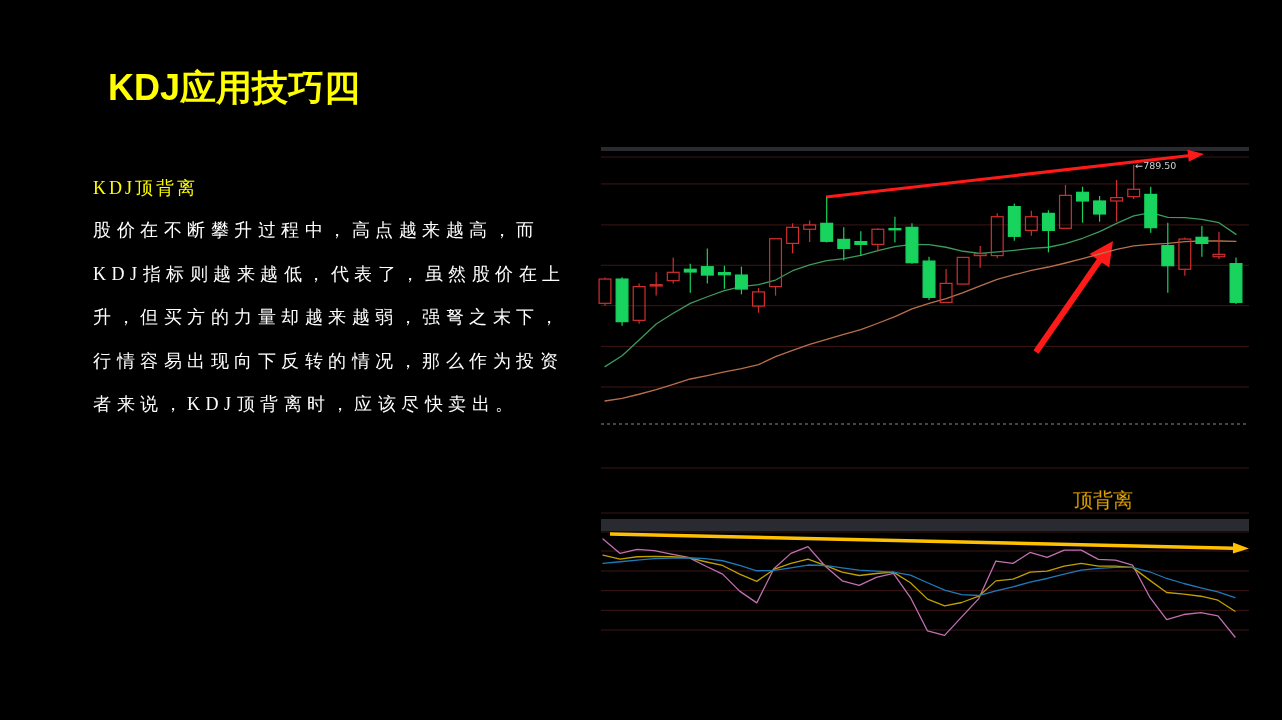 Image resolution: width=1282 pixels, height=720 pixels. What do you see at coordinates (1156, 165) in the screenshot?
I see `annotation: ←789.50` at bounding box center [1156, 165].